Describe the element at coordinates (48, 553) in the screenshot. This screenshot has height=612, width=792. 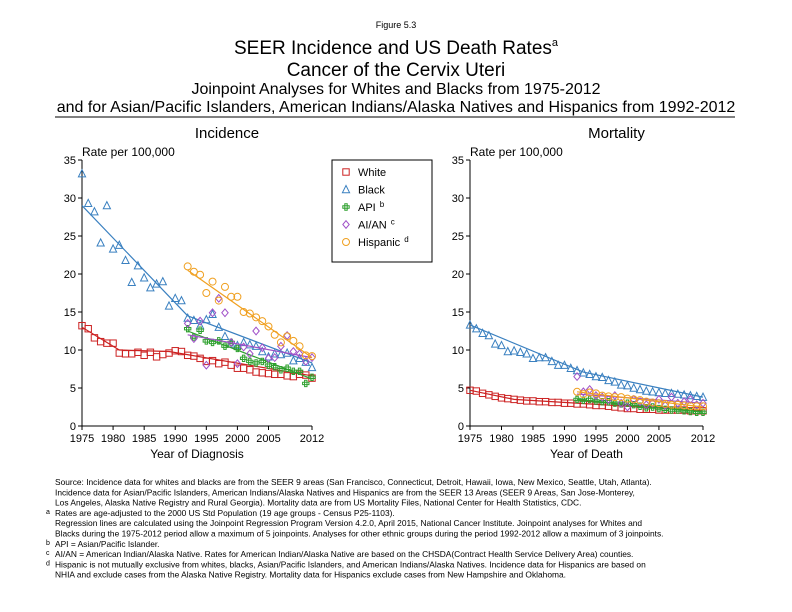
I see `footnote-mark: c` at that location.